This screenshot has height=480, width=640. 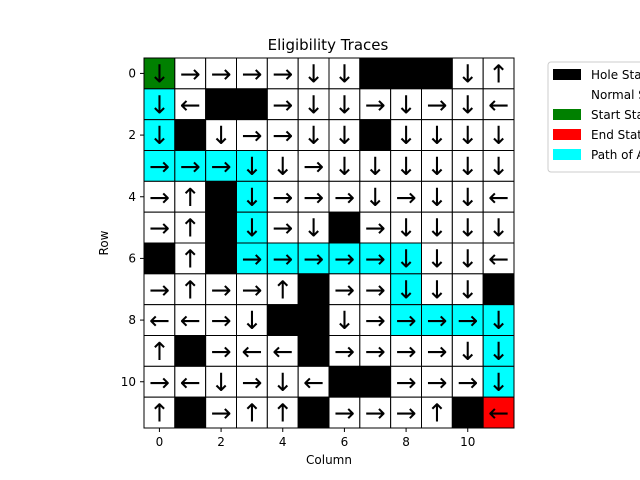 I want to click on cell-normal-r1-c6, so click(x=344, y=104).